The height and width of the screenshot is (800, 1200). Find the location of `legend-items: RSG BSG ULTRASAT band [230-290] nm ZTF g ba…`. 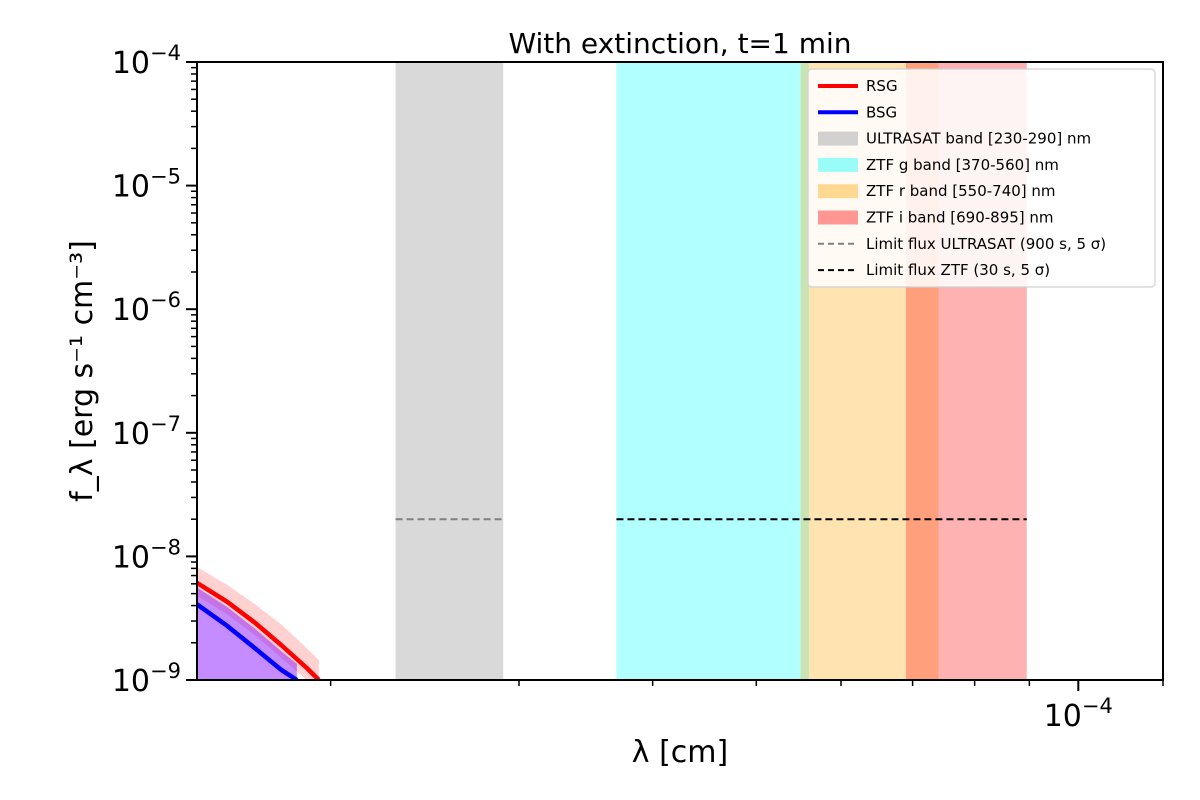

legend-items: RSG BSG ULTRASAT band [230-290] nm ZTF g ba… is located at coordinates (962, 178).